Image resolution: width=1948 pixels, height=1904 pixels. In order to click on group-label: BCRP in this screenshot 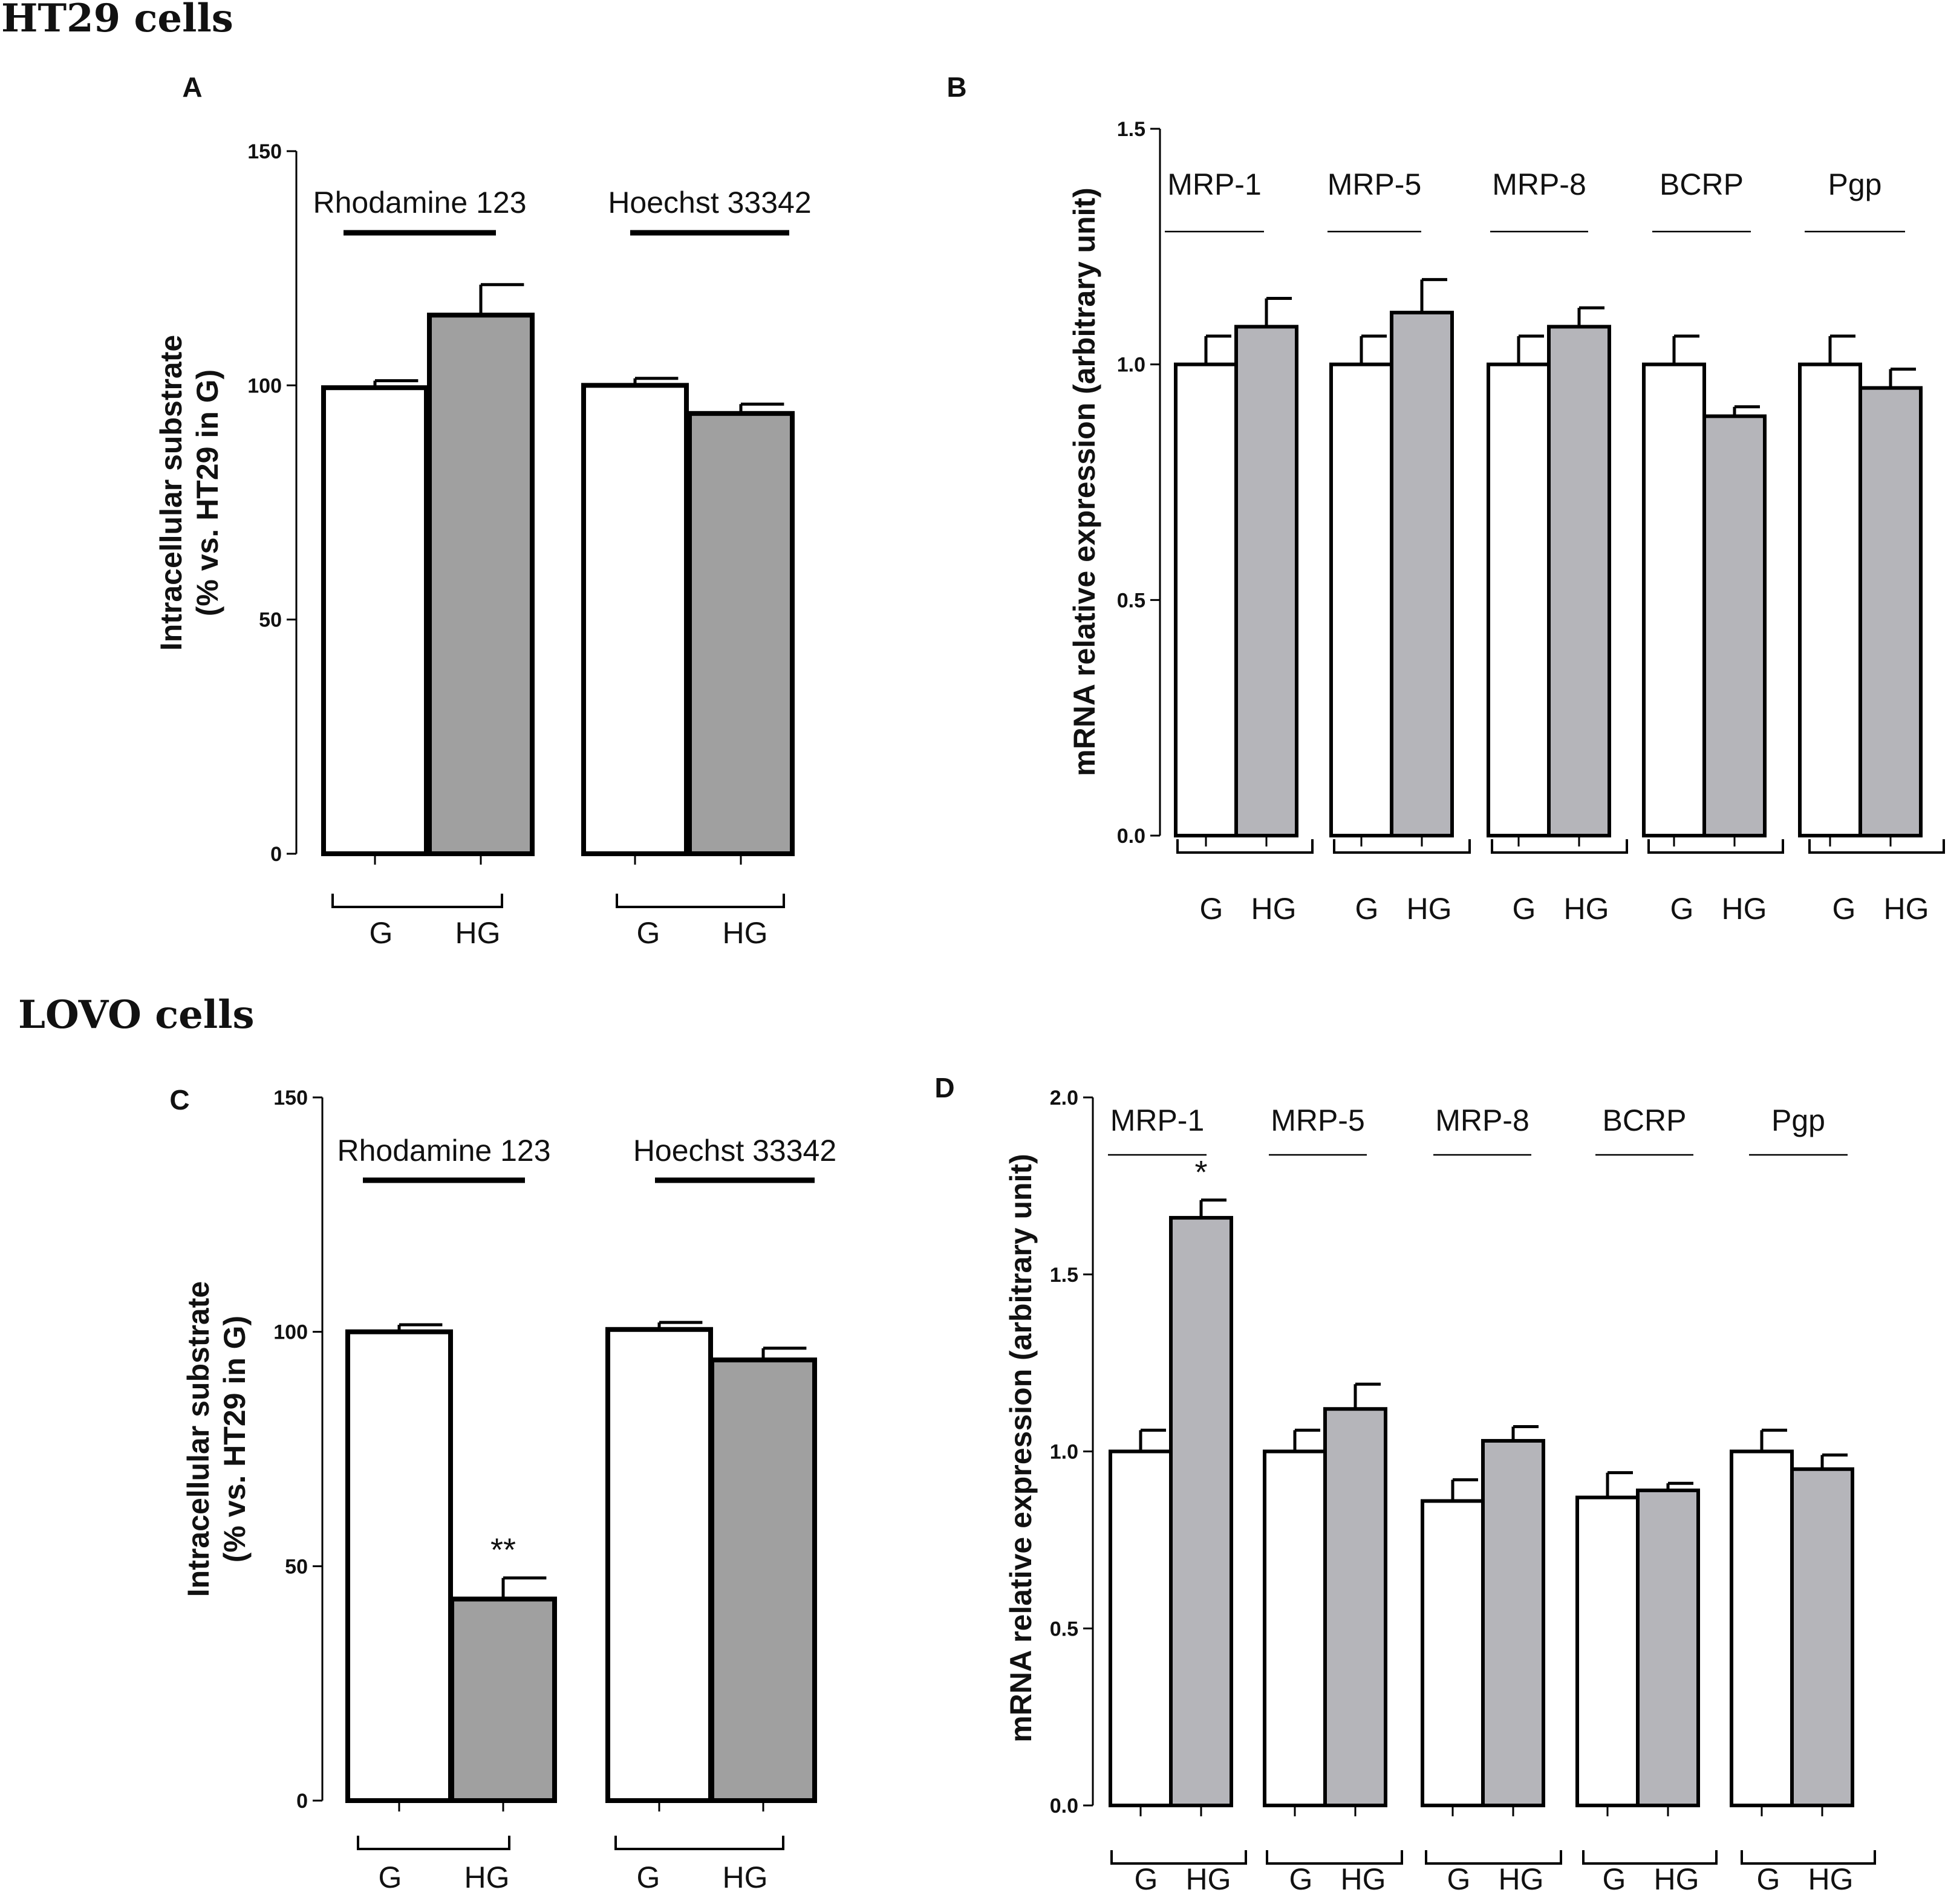, I will do `click(1645, 1120)`.